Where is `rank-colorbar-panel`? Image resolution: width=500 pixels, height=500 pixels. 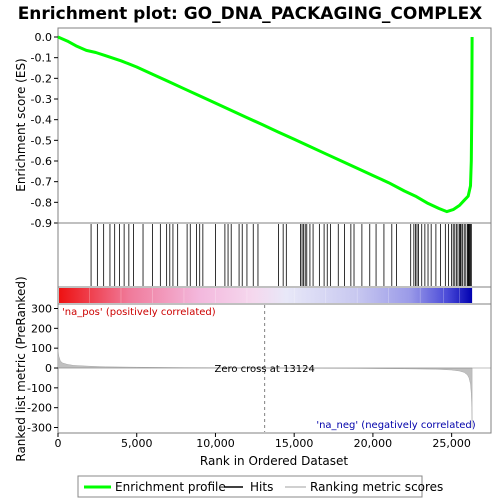 rank-colorbar-panel is located at coordinates (274, 295).